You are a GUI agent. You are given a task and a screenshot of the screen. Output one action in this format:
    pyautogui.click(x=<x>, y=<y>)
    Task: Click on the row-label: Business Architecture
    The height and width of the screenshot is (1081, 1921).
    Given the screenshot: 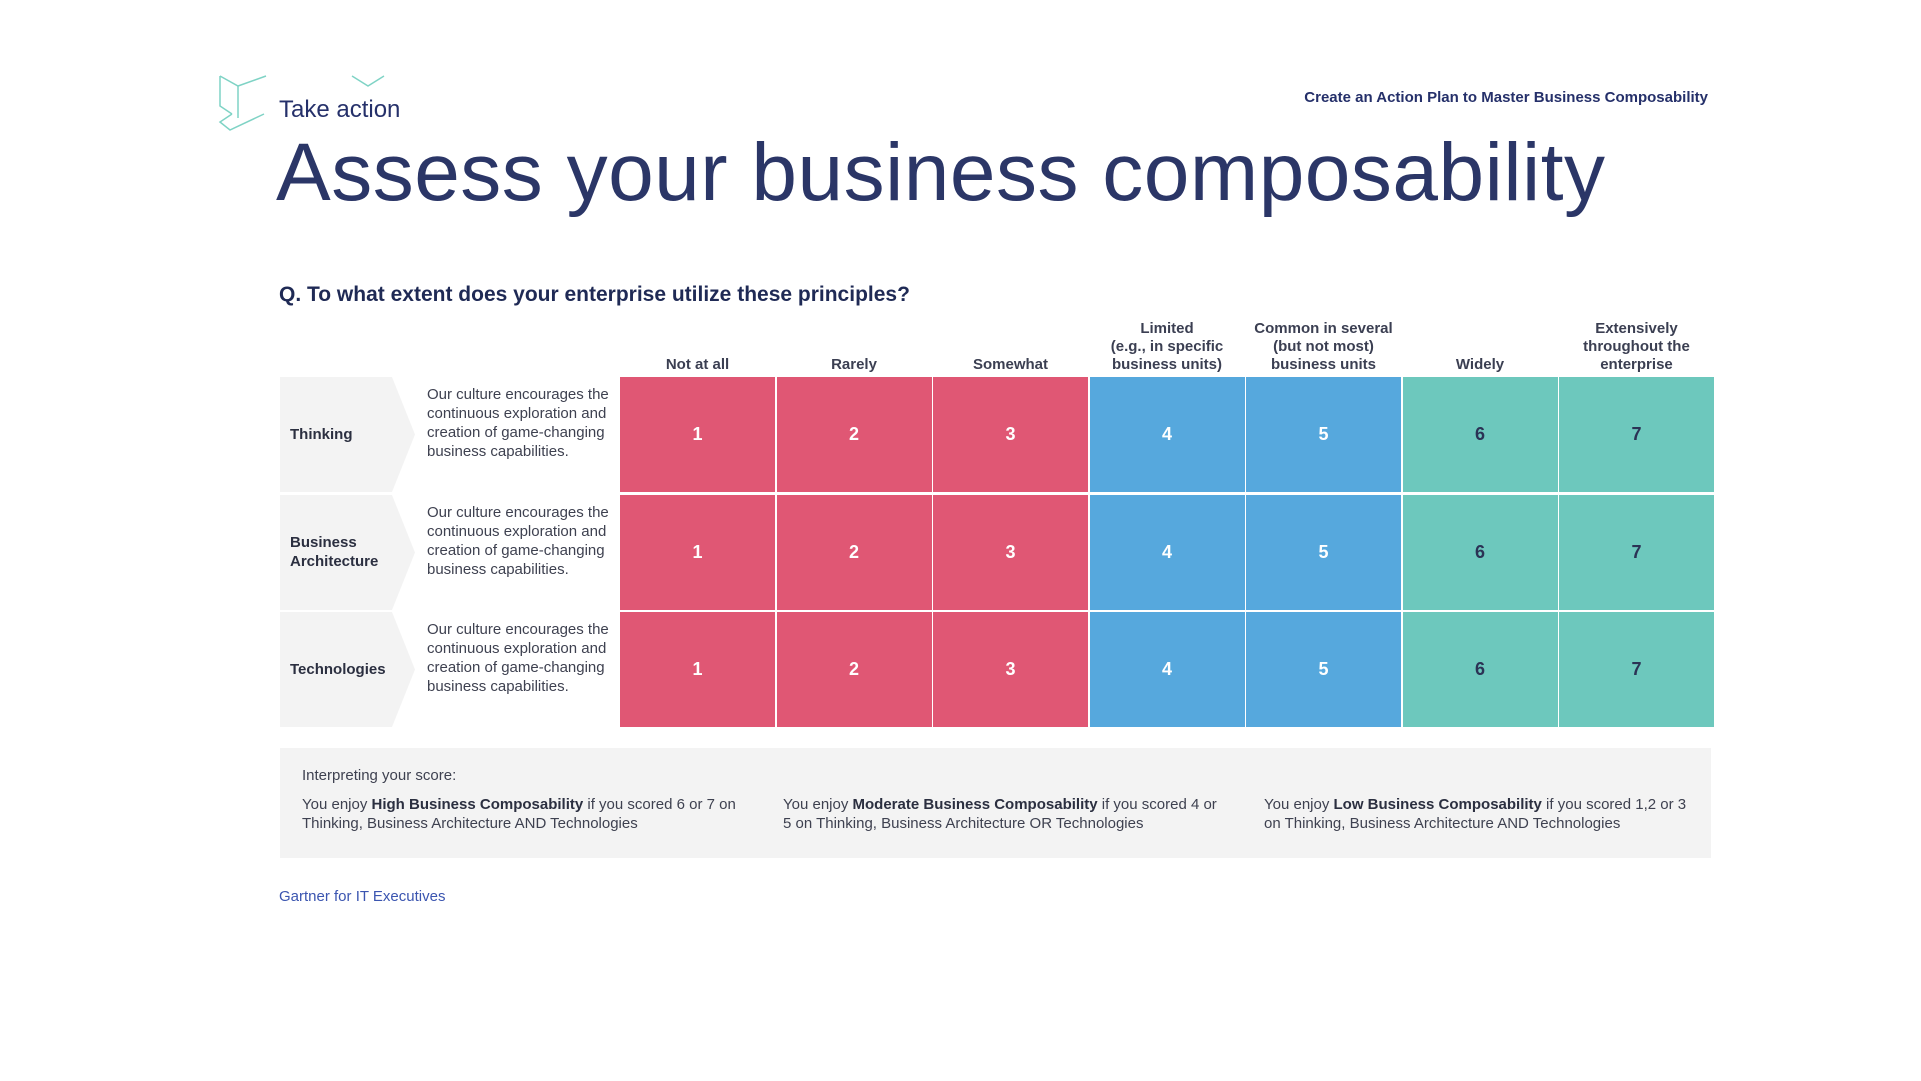 What is the action you would take?
    pyautogui.click(x=347, y=552)
    